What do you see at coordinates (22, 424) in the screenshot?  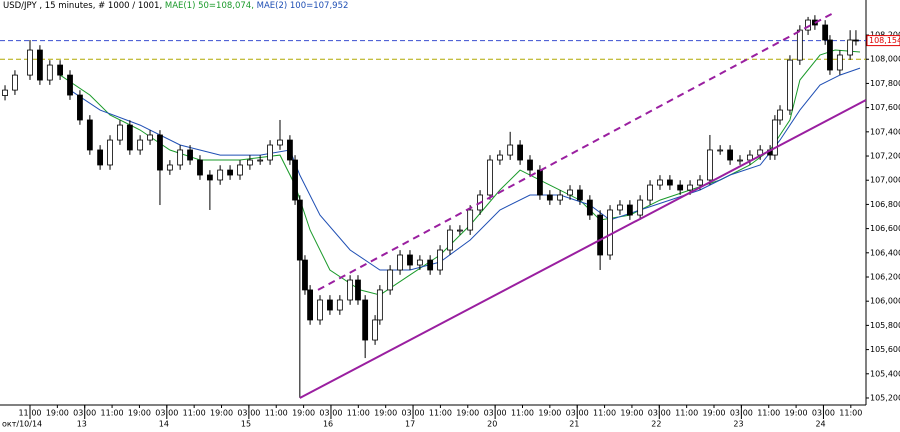 I see `date-label: окт/10/14` at bounding box center [22, 424].